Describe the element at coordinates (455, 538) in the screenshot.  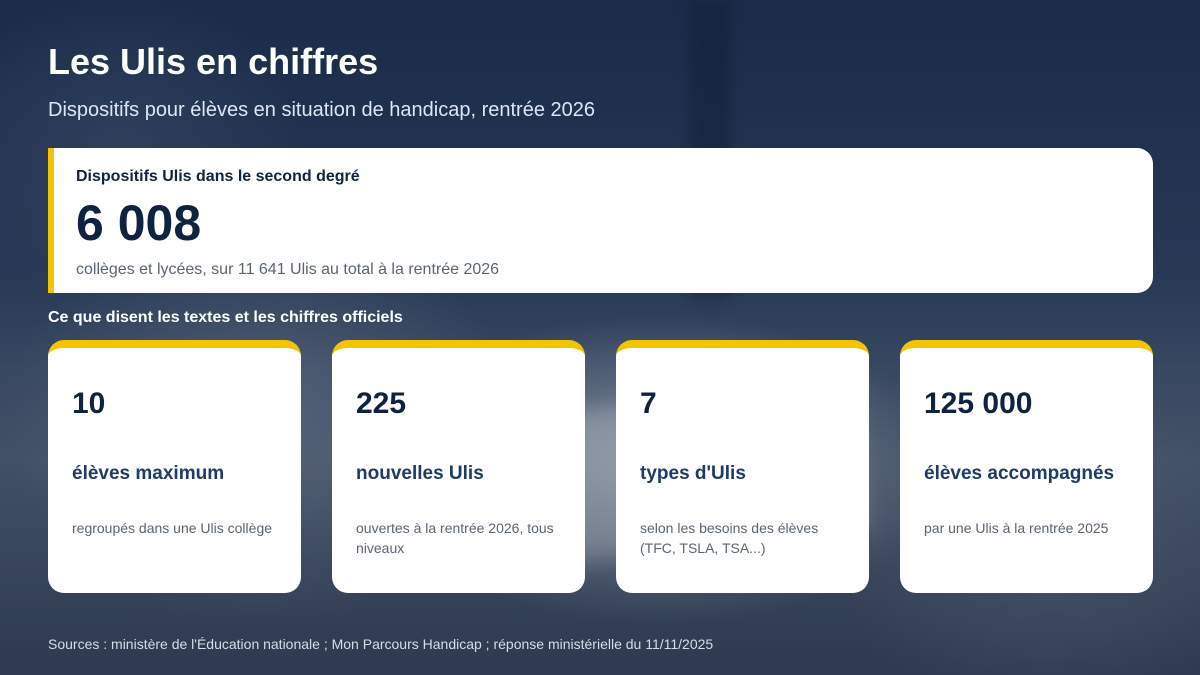
I see `stat-card-description: ouvertes à la rentrée 2026, tous niveaux` at that location.